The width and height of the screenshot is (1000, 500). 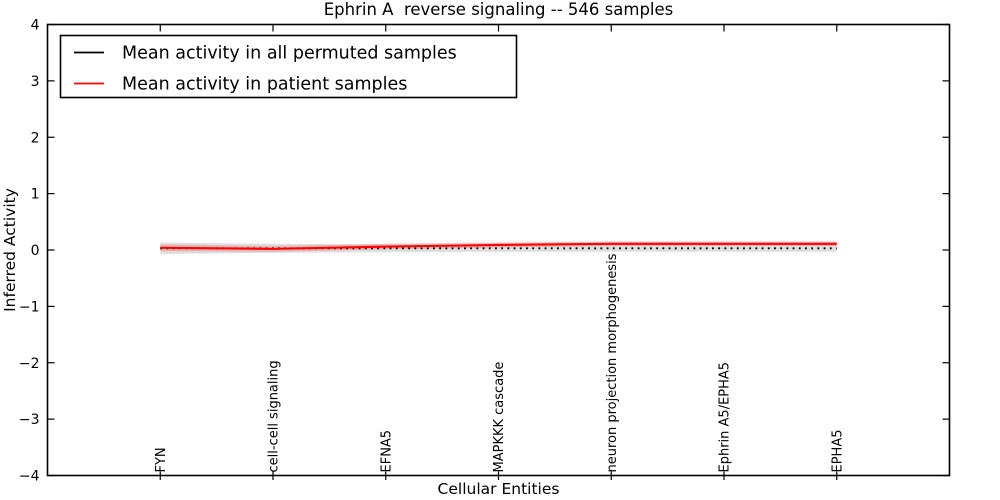 I want to click on x-tick-label: FYN, so click(x=161, y=459).